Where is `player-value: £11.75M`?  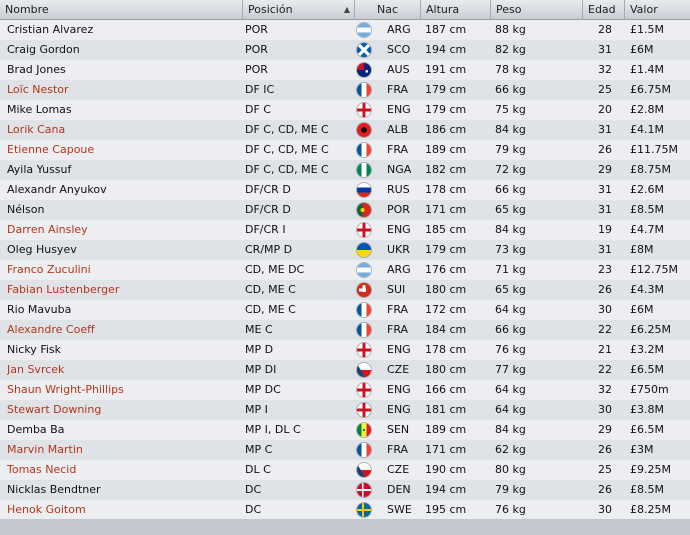 player-value: £11.75M is located at coordinates (654, 149).